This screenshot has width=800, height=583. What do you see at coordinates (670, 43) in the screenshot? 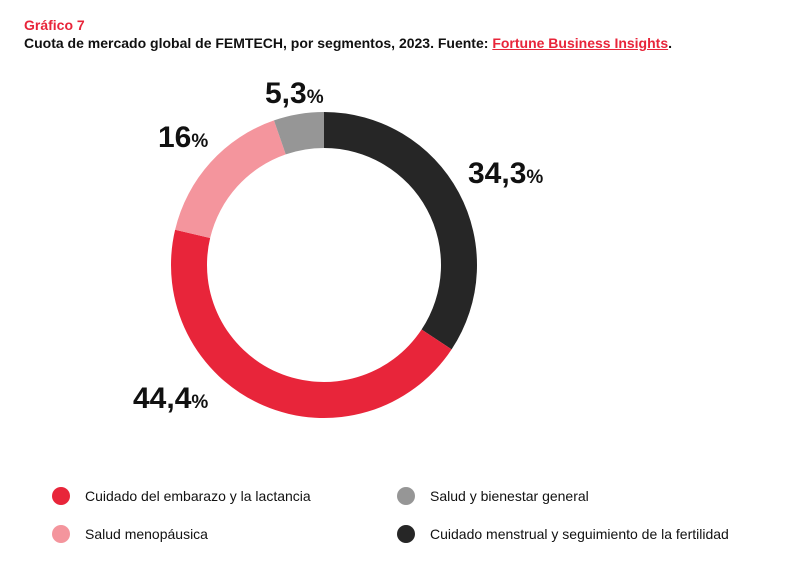
I see `subtitle-period: .` at bounding box center [670, 43].